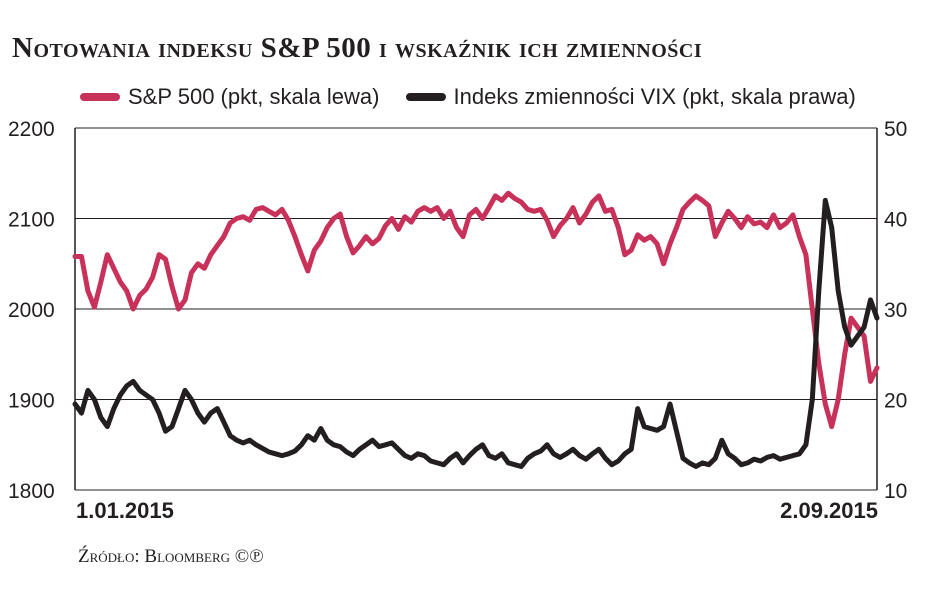  Describe the element at coordinates (31, 401) in the screenshot. I see `y-tick-left: 1900` at that location.